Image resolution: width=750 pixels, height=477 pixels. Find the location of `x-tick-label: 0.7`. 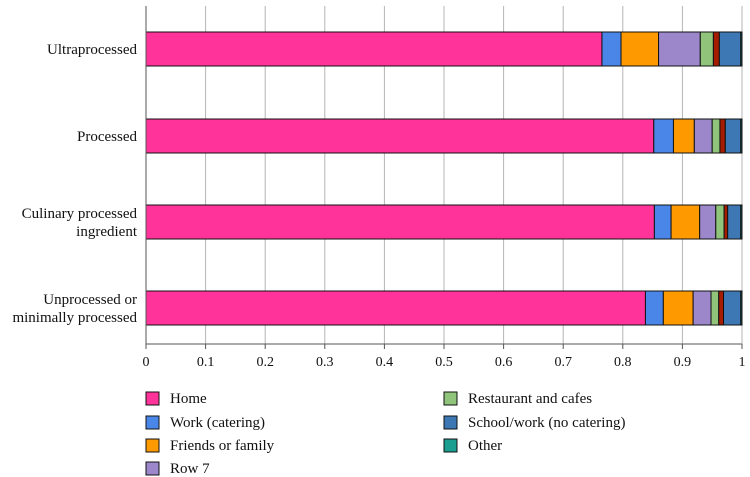

x-tick-label: 0.7 is located at coordinates (563, 362).